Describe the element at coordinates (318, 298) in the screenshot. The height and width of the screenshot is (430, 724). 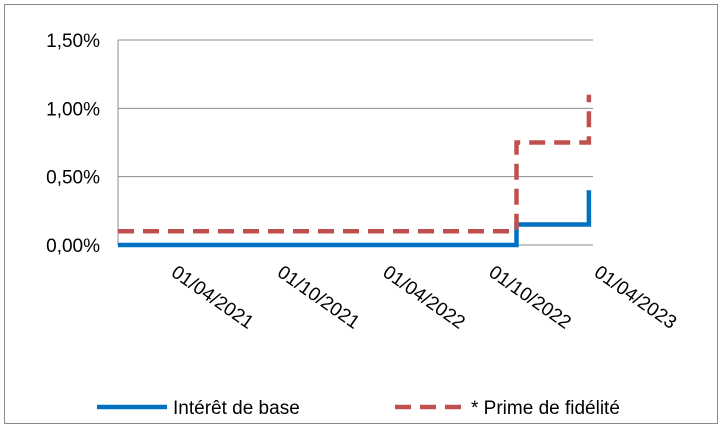
I see `x-tick-label: 01/10/2021` at that location.